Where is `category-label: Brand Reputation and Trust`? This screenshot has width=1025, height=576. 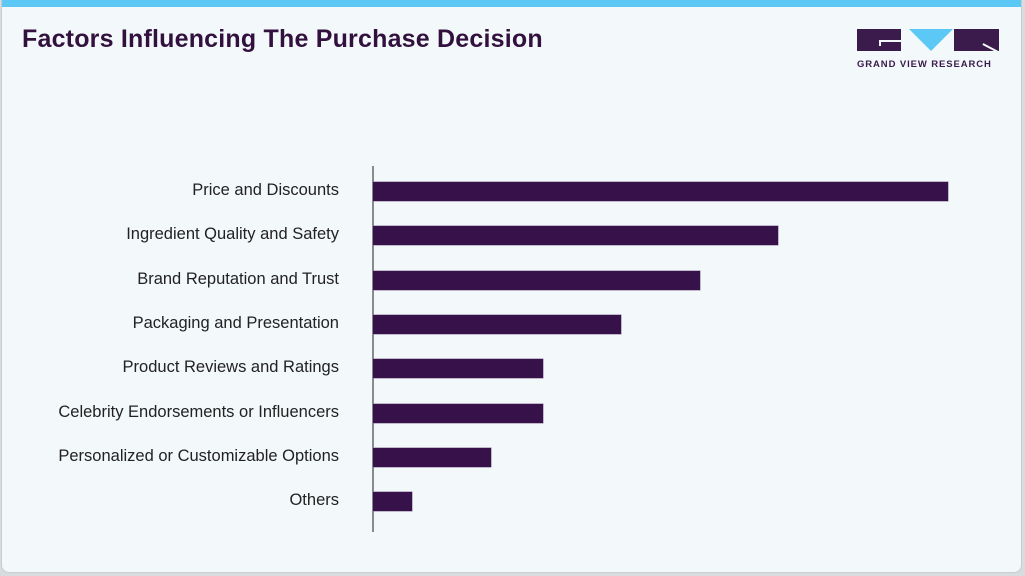 category-label: Brand Reputation and Trust is located at coordinates (238, 278).